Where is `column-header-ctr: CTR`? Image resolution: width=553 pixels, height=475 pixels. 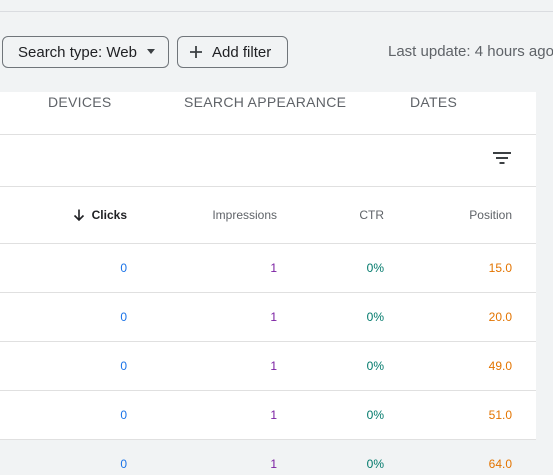 column-header-ctr: CTR is located at coordinates (371, 215).